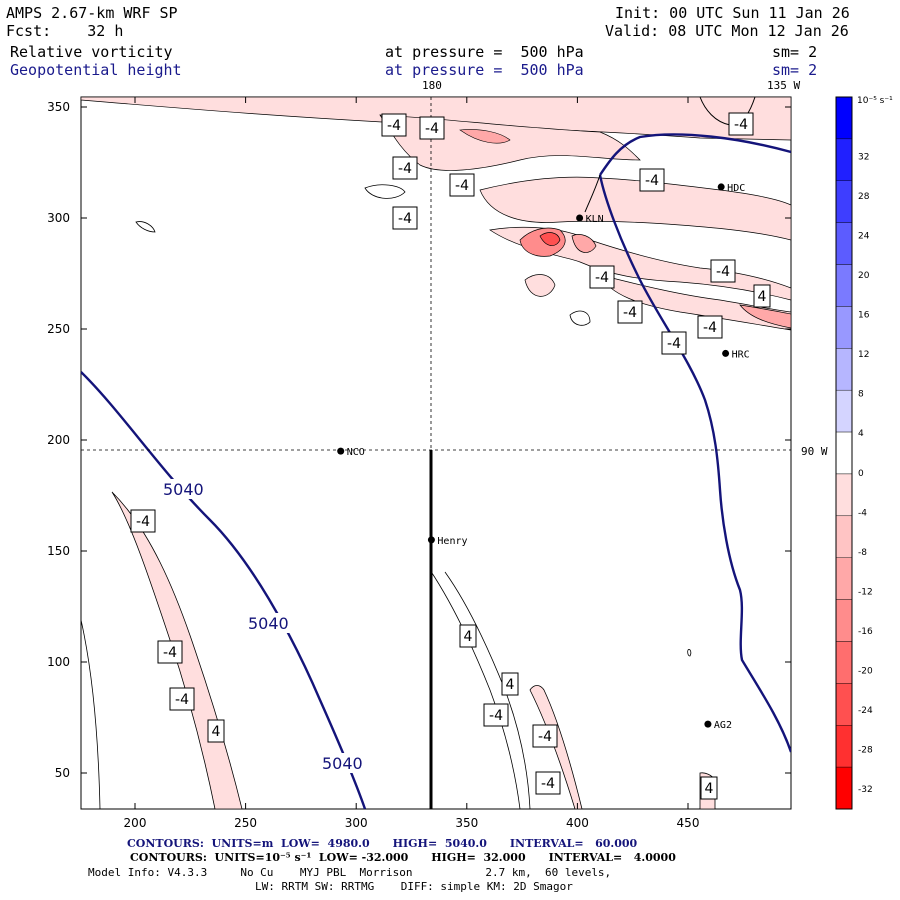 This screenshot has width=900, height=900. Describe the element at coordinates (135, 823) in the screenshot. I see `x-tick-label: 200` at that location.